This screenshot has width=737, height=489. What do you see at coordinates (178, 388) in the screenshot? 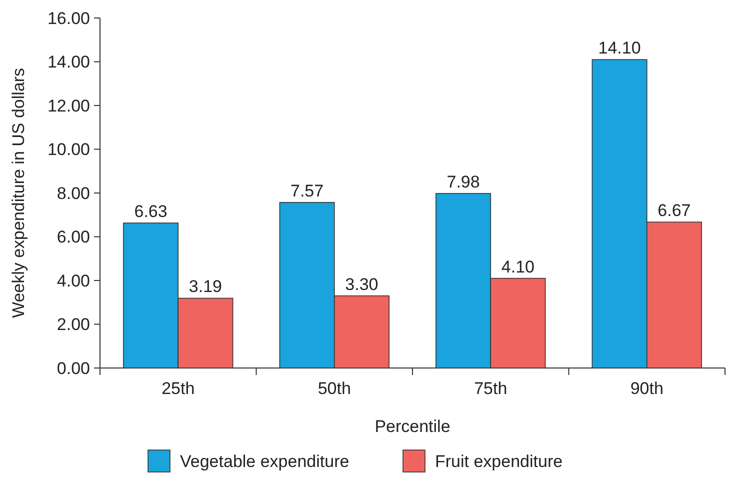
I see `x-tick-label: 25th` at bounding box center [178, 388].